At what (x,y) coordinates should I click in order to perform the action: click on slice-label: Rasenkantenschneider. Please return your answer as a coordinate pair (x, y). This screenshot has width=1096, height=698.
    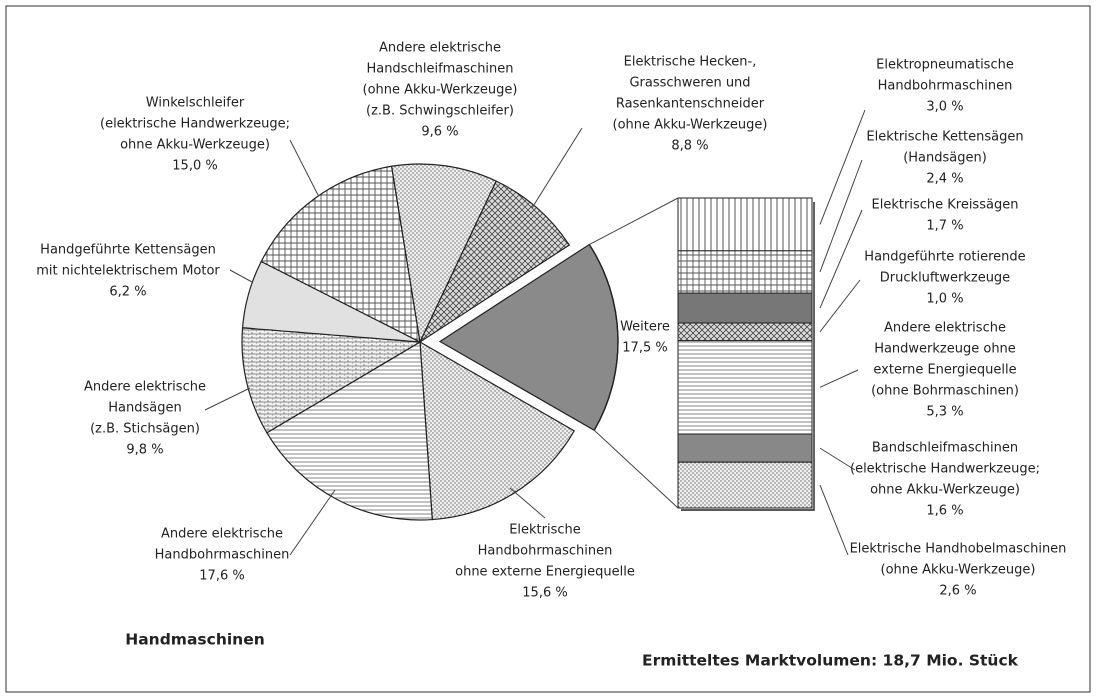
    Looking at the image, I should click on (690, 104).